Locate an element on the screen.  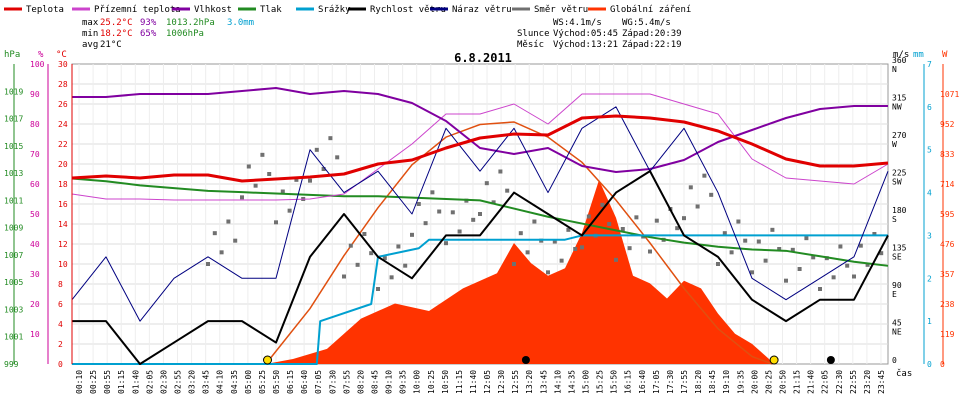
direction-axis-unit: m/s is located at coordinates (901, 55).